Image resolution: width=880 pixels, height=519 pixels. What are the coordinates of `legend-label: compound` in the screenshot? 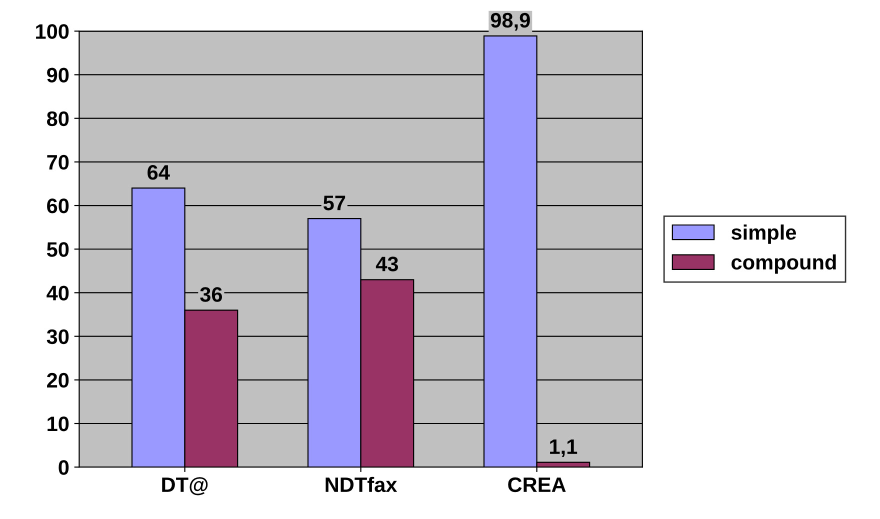 It's located at (784, 264).